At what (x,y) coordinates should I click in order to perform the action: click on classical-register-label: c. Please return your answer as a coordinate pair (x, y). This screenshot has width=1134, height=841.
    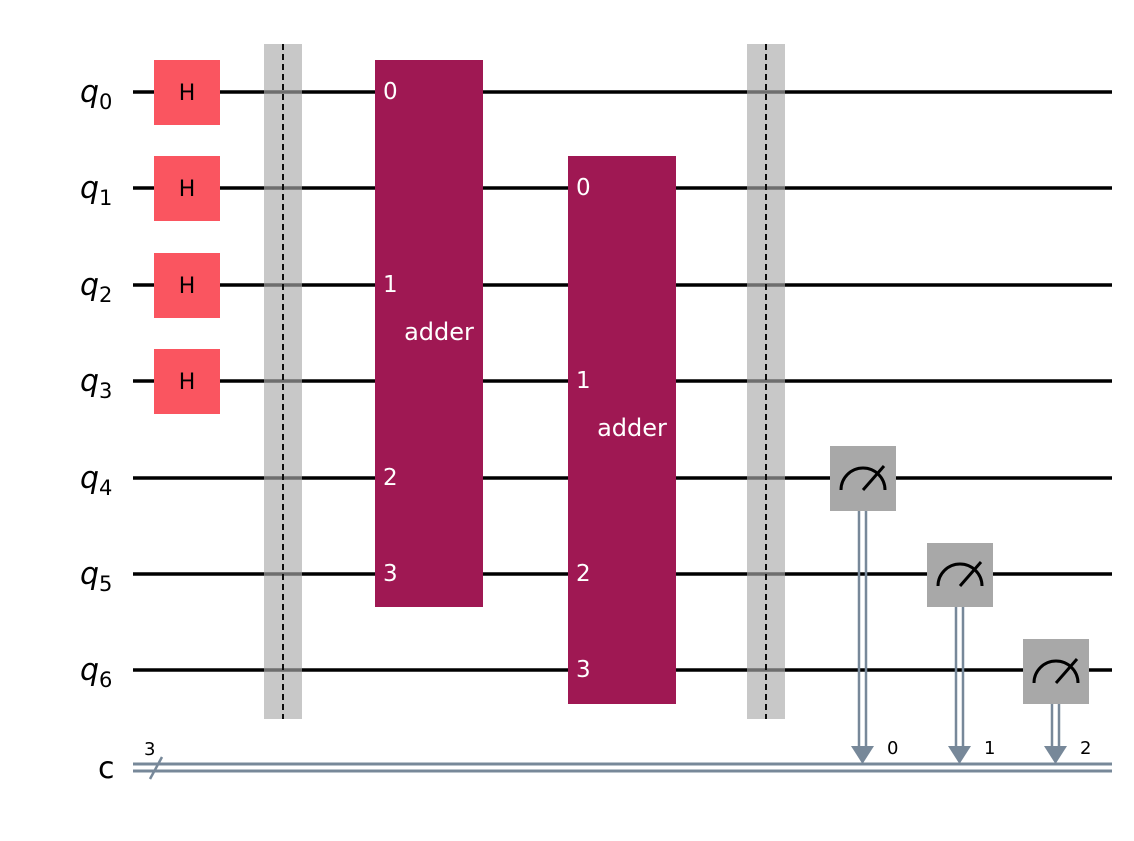
    Looking at the image, I should click on (106, 768).